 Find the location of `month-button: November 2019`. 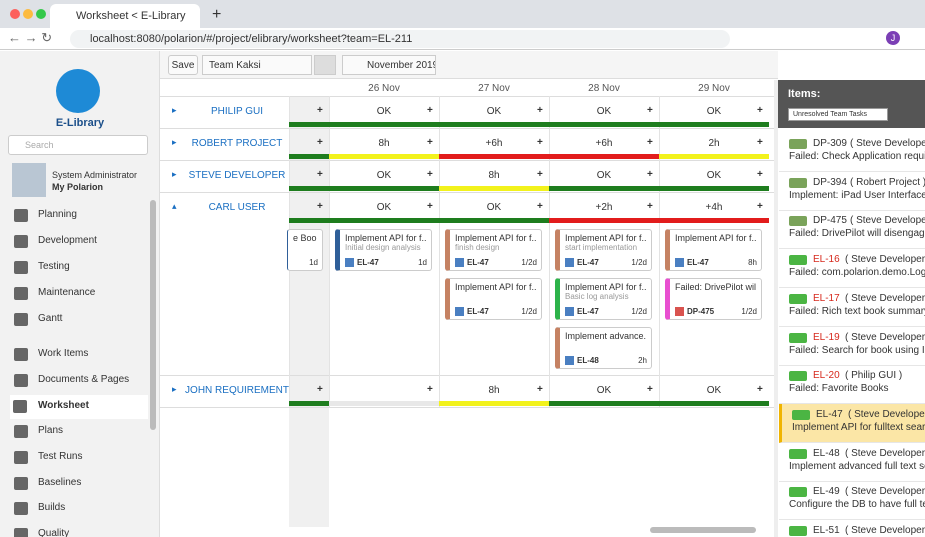

month-button: November 2019 is located at coordinates (389, 65).